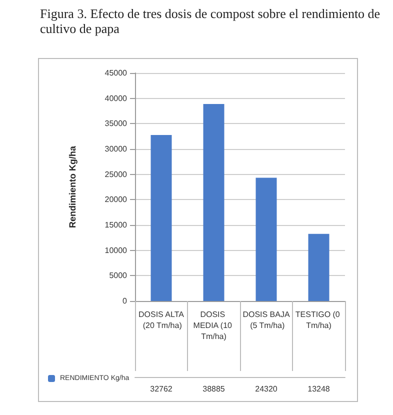 Image resolution: width=393 pixels, height=415 pixels. What do you see at coordinates (213, 325) in the screenshot?
I see `x-tick-label: DOSIS MEDIA (10 Tm/ha)` at bounding box center [213, 325].